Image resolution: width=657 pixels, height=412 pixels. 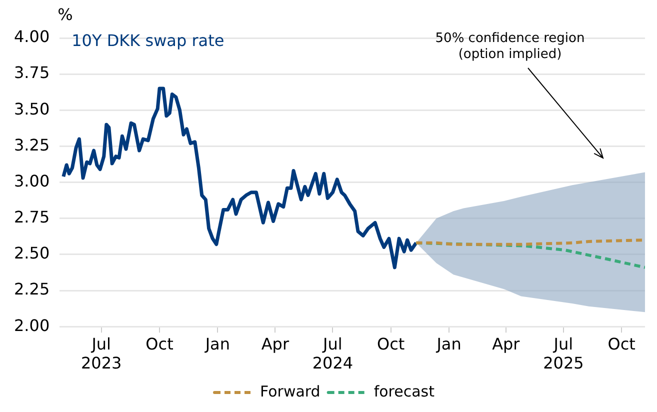 I want to click on legend-label: forecast, so click(x=404, y=391).